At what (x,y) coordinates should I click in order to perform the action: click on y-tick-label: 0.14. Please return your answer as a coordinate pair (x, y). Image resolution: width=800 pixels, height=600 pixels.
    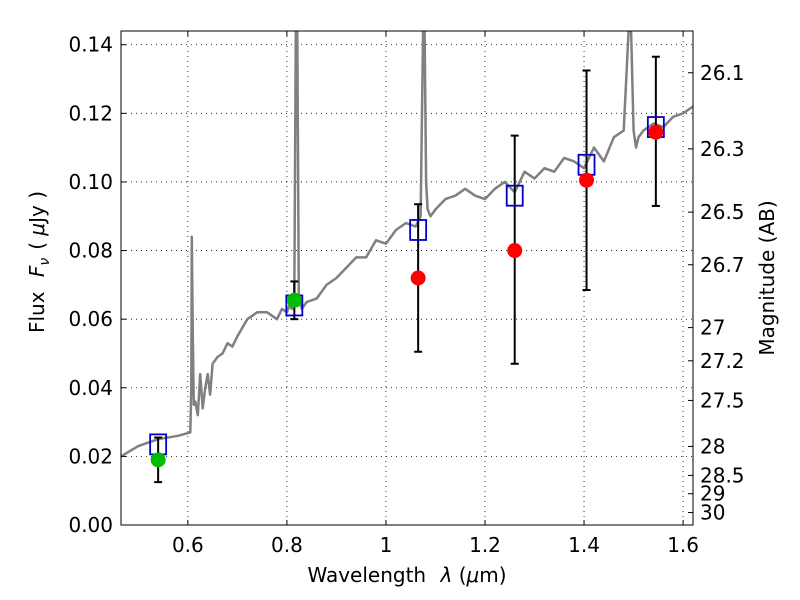
    Looking at the image, I should click on (90, 45).